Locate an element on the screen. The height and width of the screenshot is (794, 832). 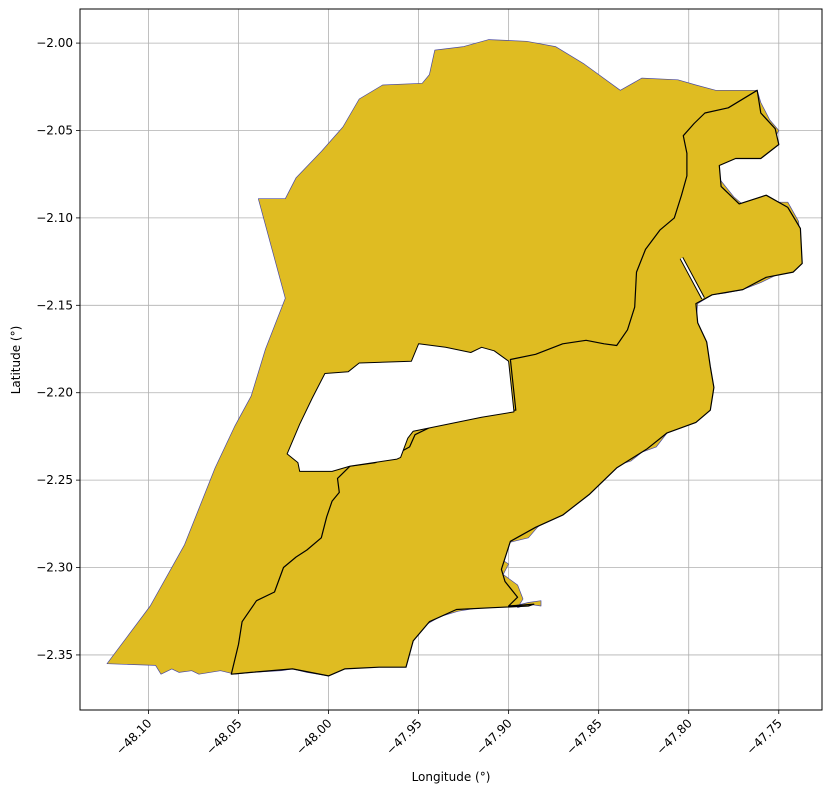
x-axis-label: Longitude (°) is located at coordinates (451, 777).